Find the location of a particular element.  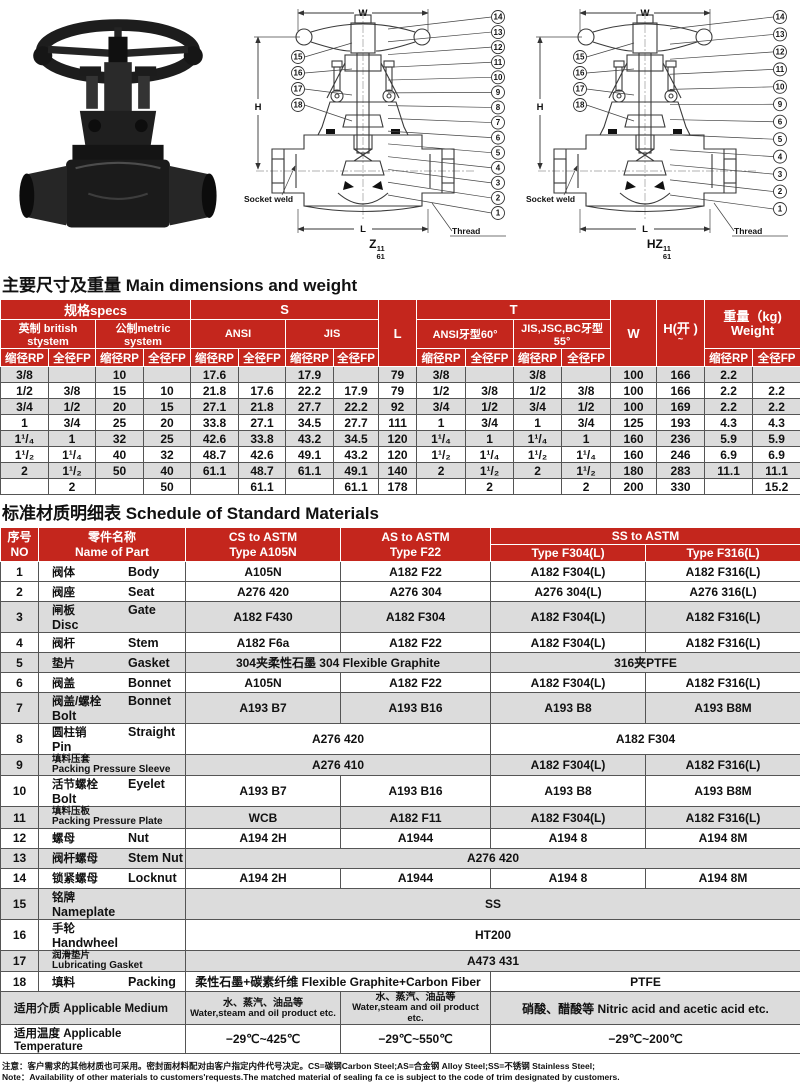

dim-h-label: H is located at coordinates (258, 107).